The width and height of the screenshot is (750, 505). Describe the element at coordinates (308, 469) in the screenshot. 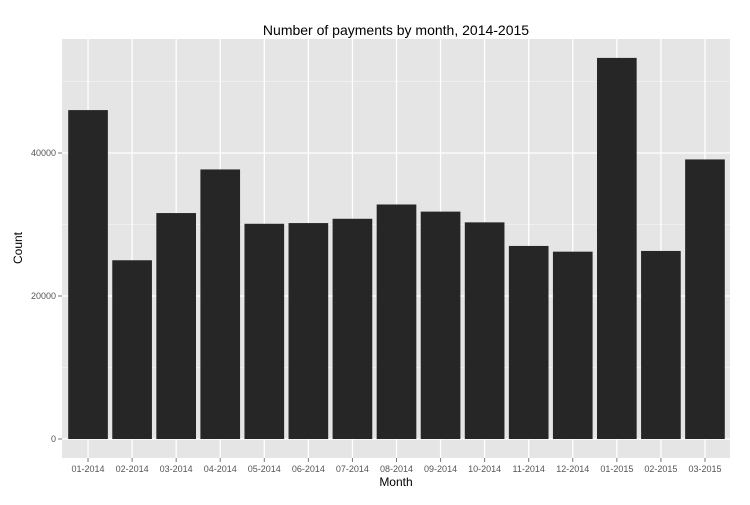

I see `x-tick-label: 06-2014` at that location.